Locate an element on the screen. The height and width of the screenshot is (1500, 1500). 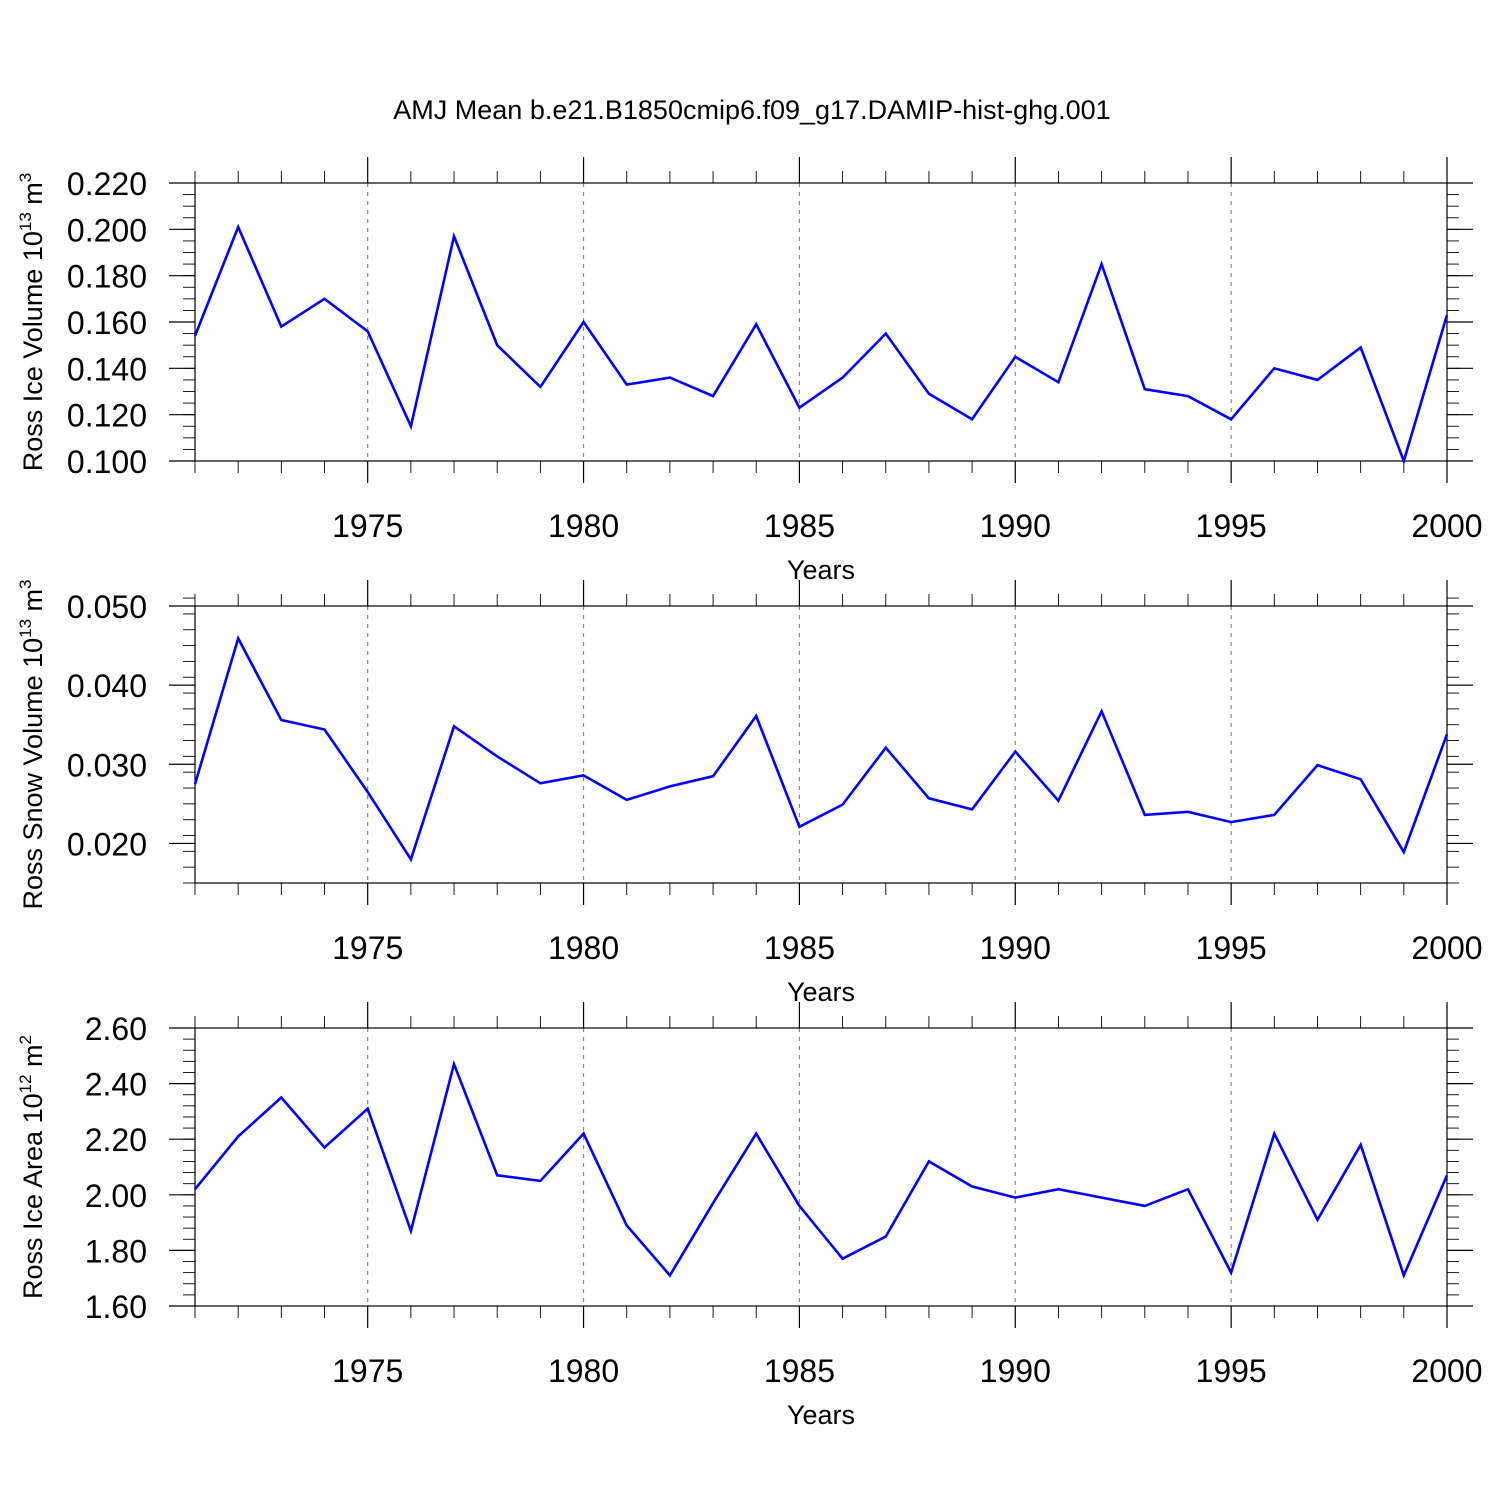
series-line-snow-volume is located at coordinates (821, 748).